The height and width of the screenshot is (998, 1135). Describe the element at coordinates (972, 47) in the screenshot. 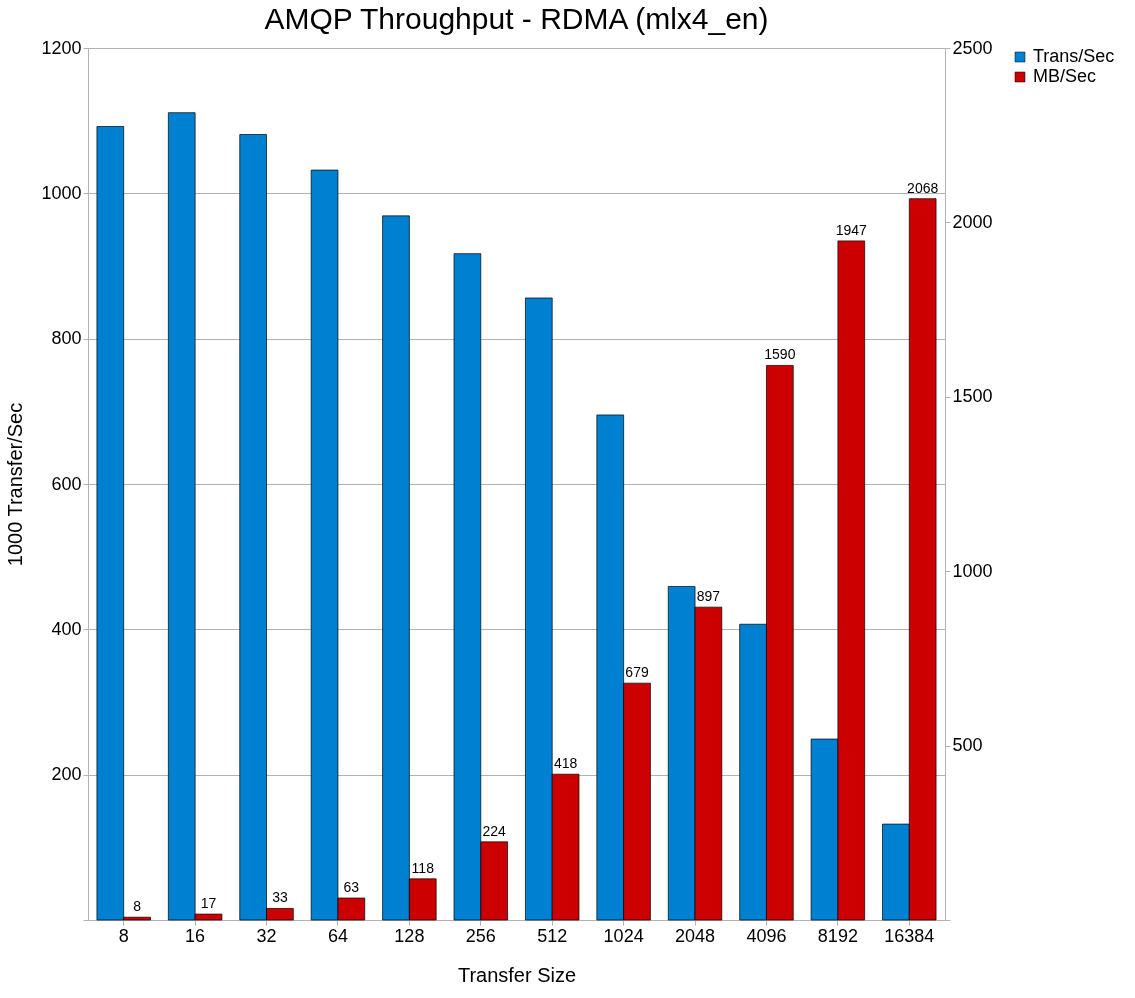

I see `y2-tick-label: 2500` at that location.